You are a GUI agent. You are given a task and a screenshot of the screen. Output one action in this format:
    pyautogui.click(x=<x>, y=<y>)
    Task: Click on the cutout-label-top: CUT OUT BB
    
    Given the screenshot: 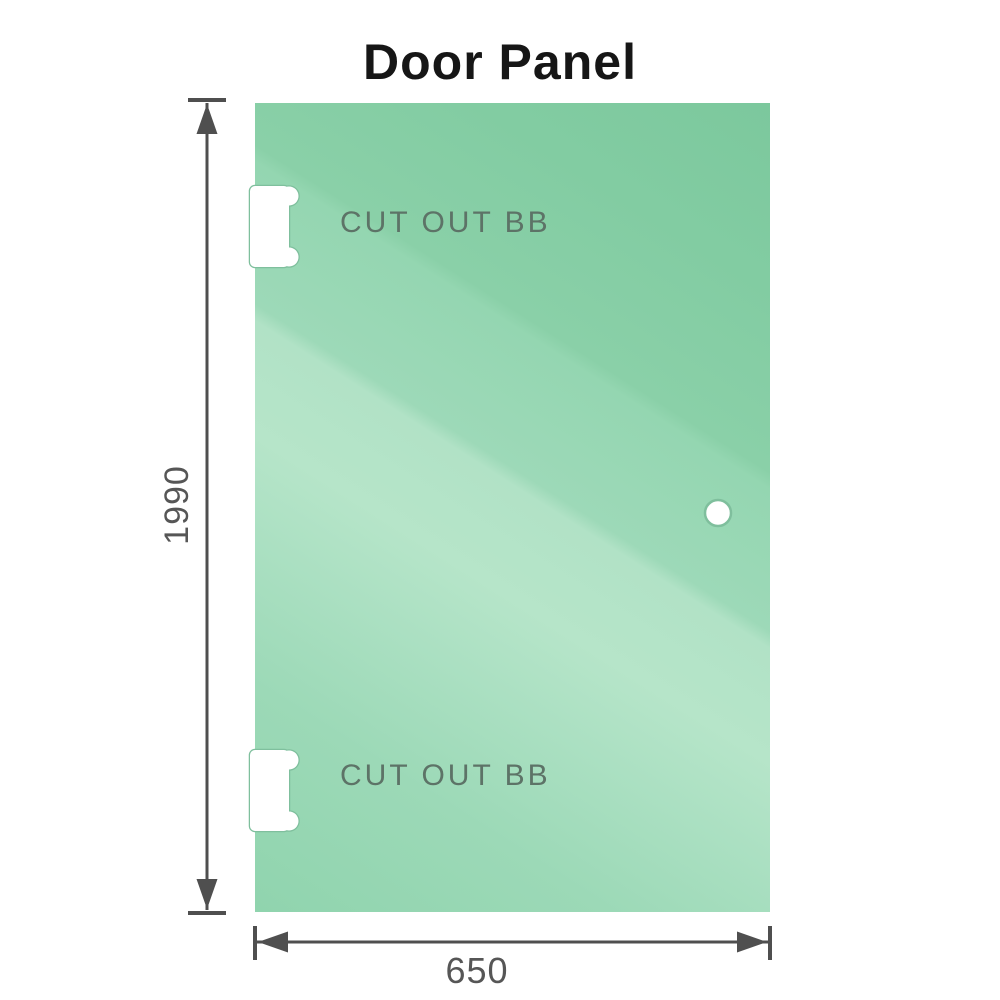 What is the action you would take?
    pyautogui.click(x=445, y=222)
    